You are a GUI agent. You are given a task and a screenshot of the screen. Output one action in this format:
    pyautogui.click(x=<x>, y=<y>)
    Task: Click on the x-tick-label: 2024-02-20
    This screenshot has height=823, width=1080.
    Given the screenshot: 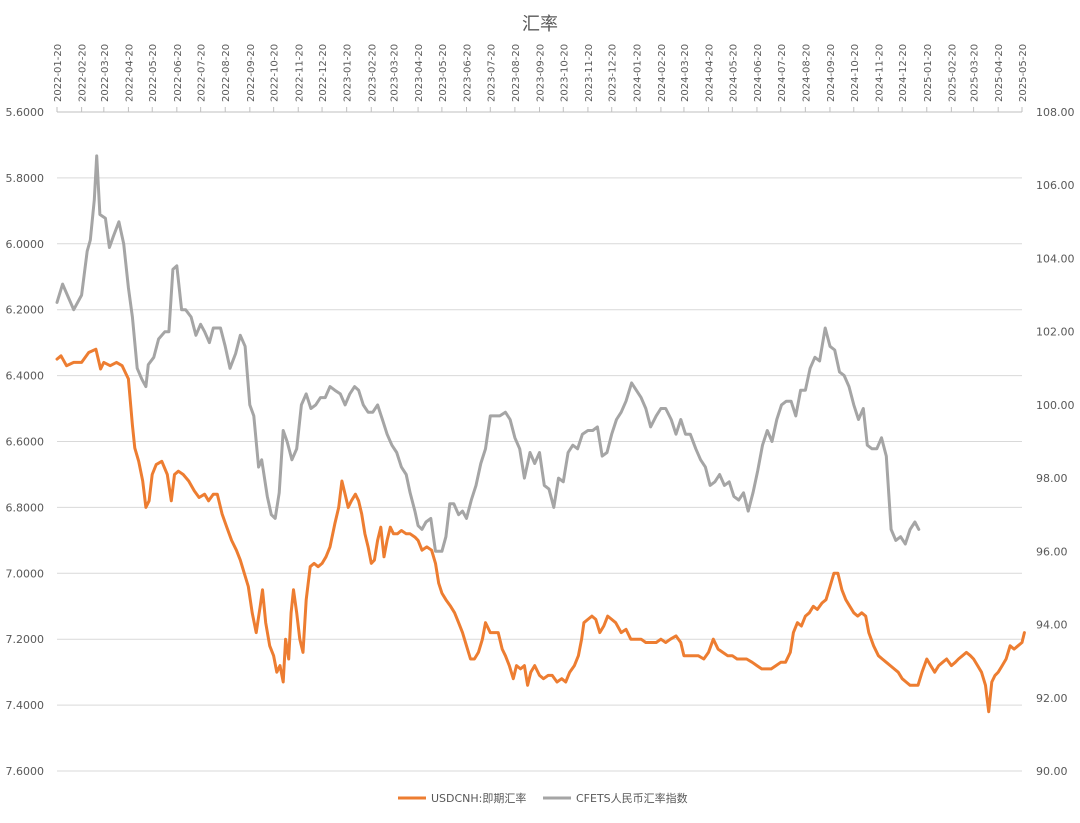 What is the action you would take?
    pyautogui.click(x=662, y=73)
    